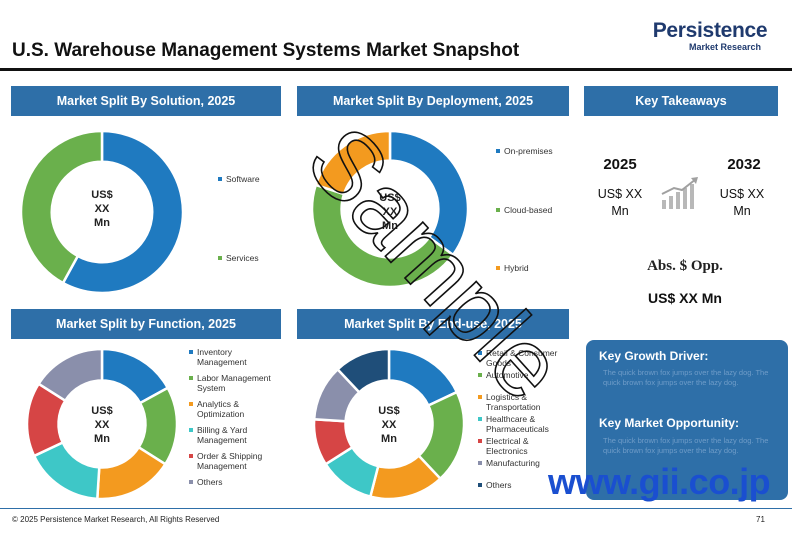  What do you see at coordinates (654, 356) in the screenshot?
I see `growth-driver-title: Key Growth Driver:` at bounding box center [654, 356].